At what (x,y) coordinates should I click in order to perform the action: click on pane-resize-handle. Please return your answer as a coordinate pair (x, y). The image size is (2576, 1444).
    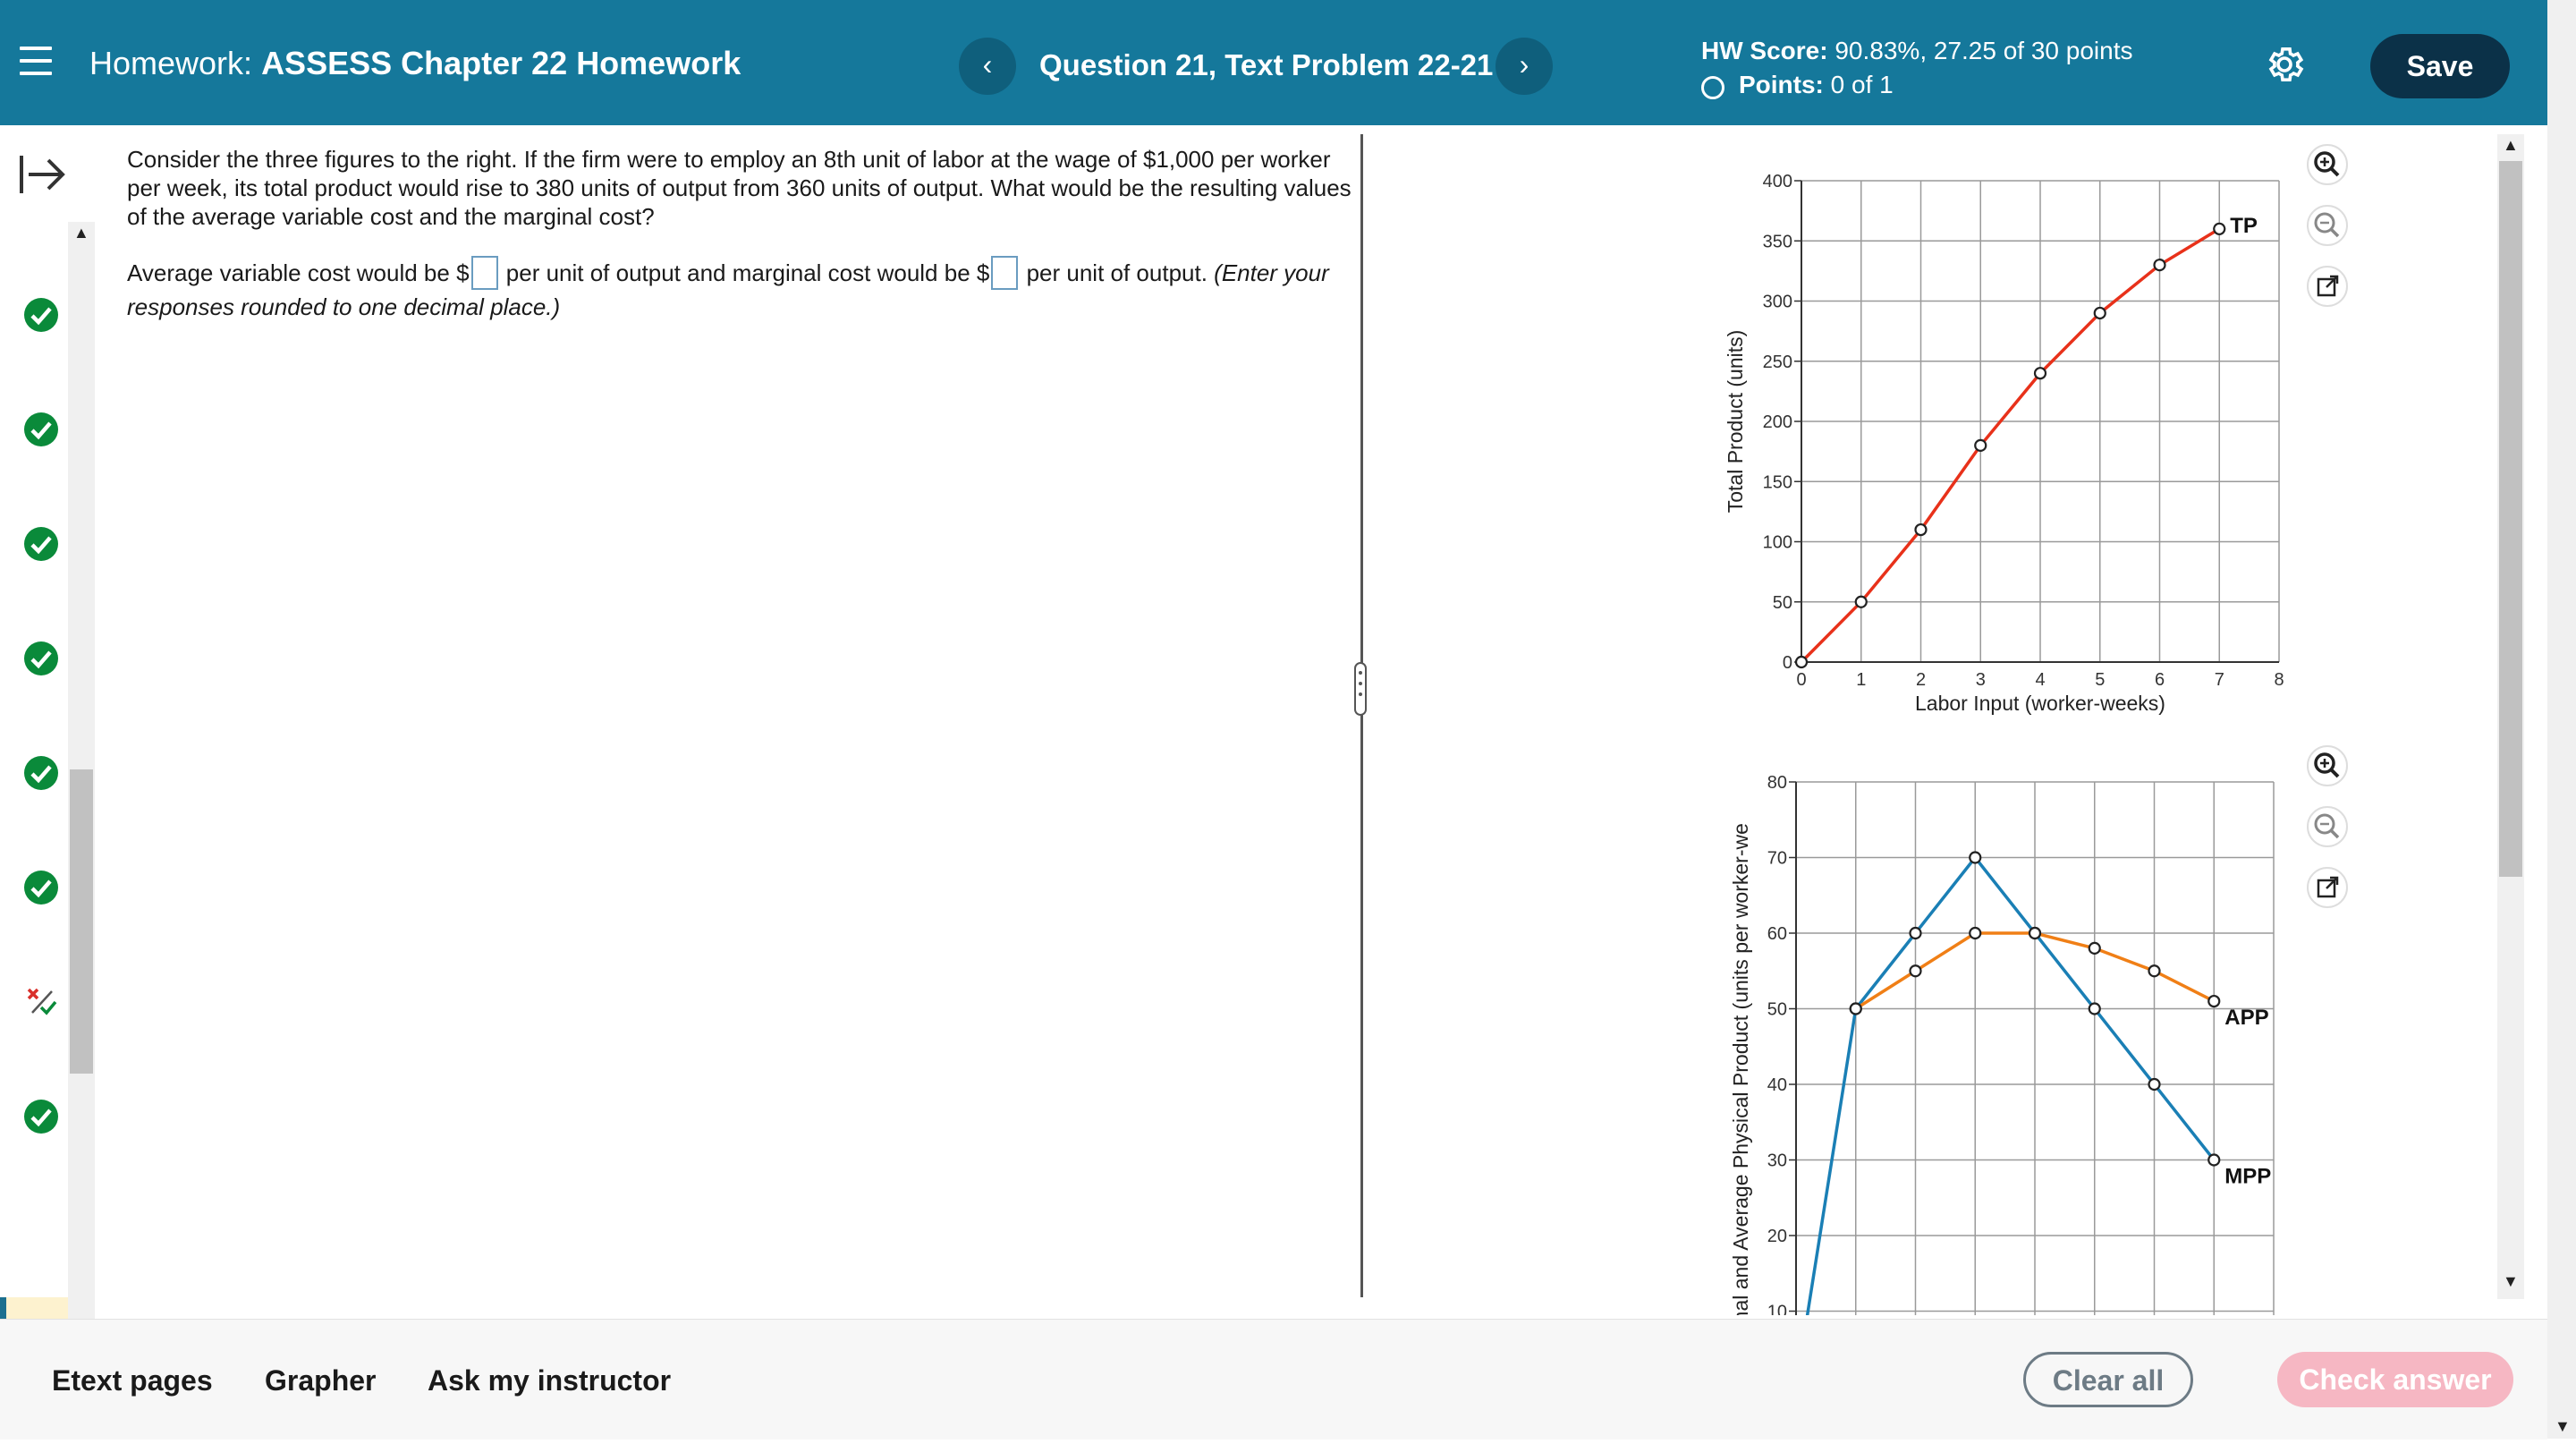
    Looking at the image, I should click on (1360, 689).